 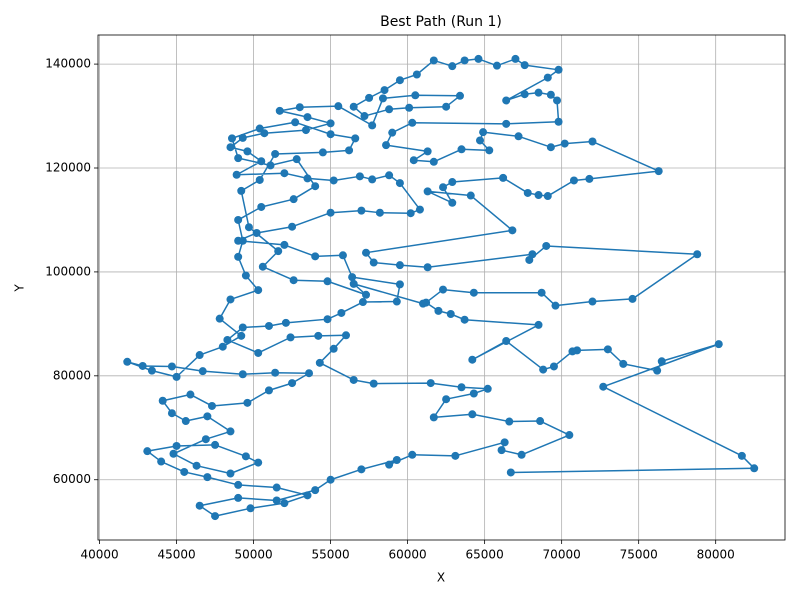 I want to click on x-tick-label: 40000, so click(x=99, y=555).